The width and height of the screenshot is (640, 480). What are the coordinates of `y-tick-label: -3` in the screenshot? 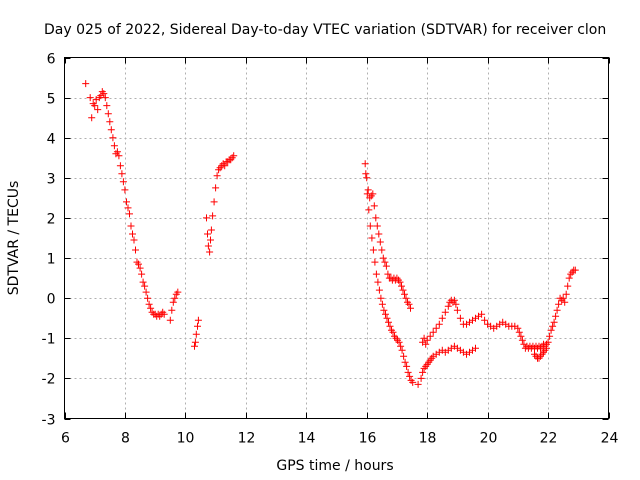 It's located at (49, 421).